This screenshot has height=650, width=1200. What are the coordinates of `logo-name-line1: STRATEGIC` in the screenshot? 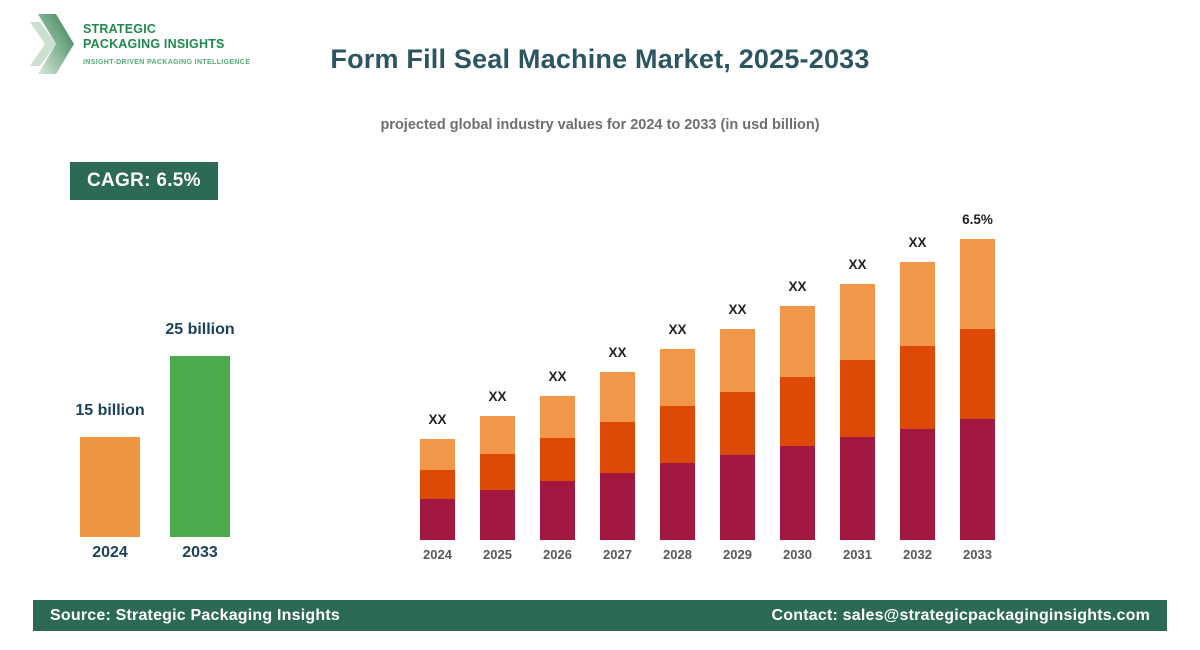 It's located at (120, 29).